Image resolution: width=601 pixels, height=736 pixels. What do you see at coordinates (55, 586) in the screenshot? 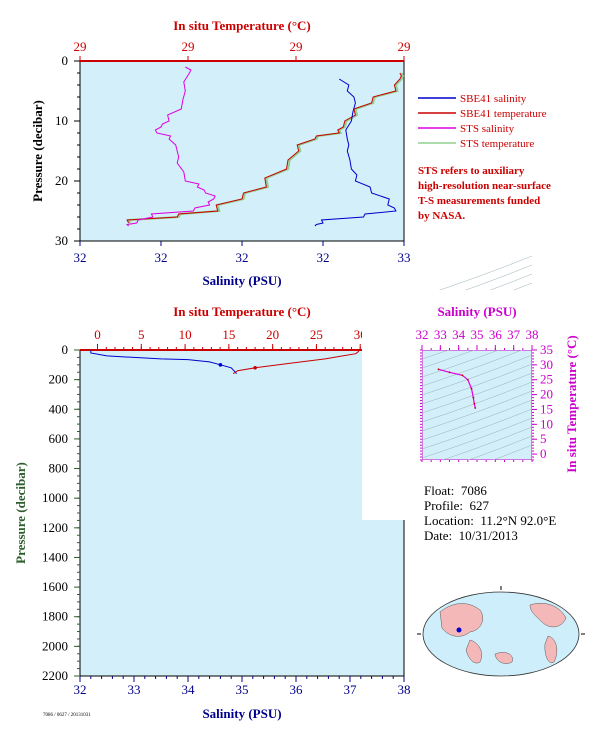
I see `lower-left-tick-label: 1600` at bounding box center [55, 586].